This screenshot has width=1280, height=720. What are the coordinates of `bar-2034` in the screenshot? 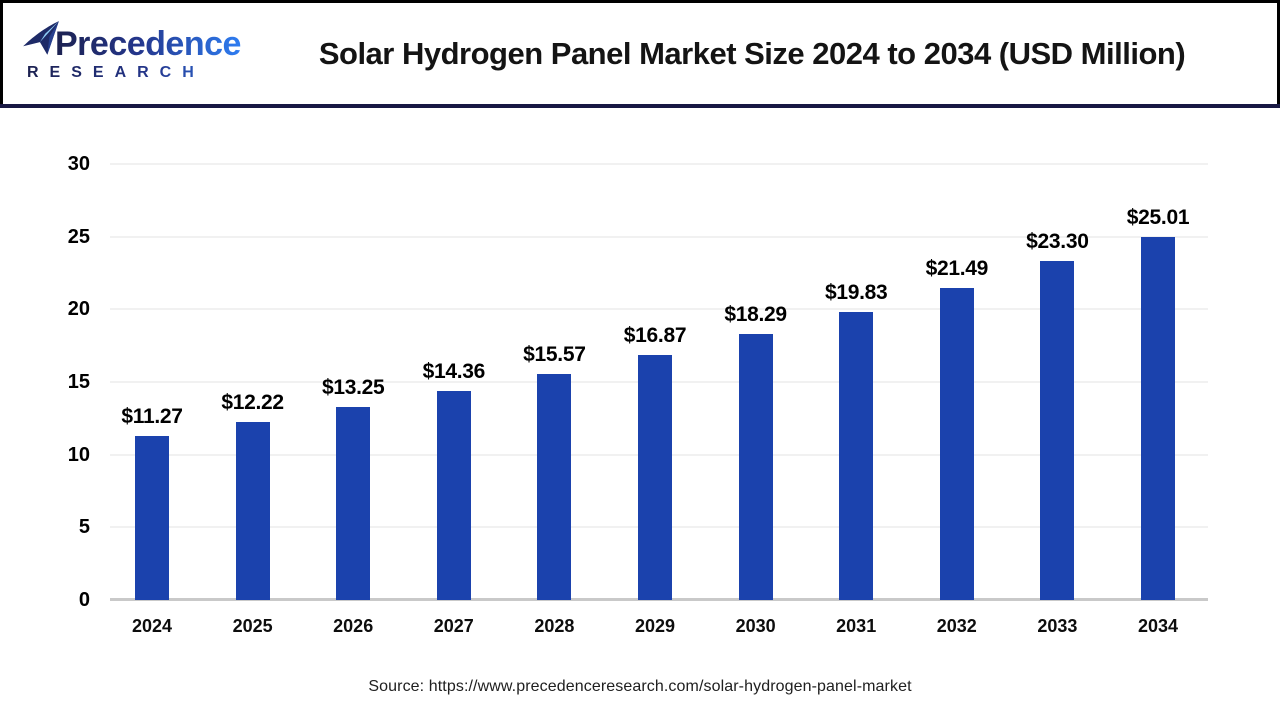 It's located at (1158, 418).